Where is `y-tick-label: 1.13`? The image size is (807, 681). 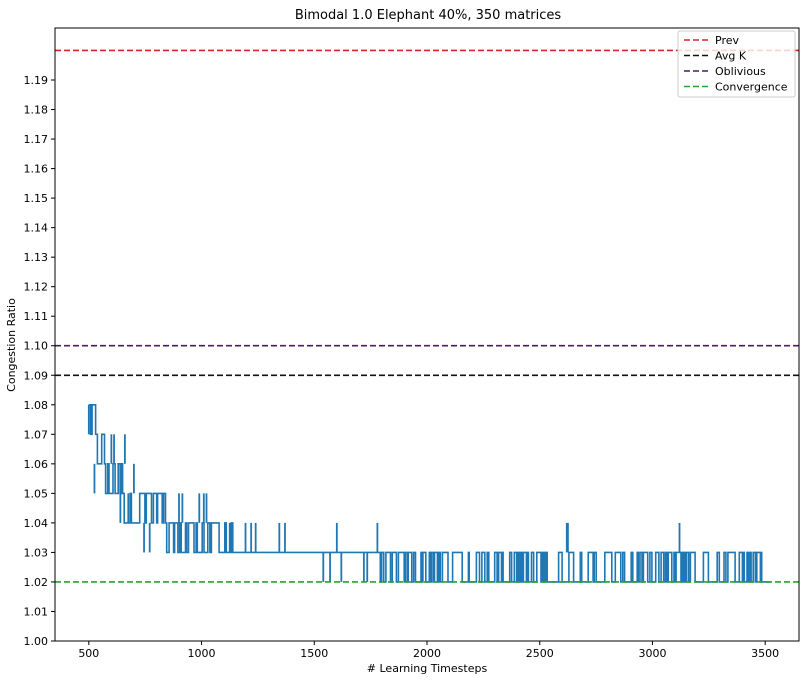 y-tick-label: 1.13 is located at coordinates (36, 257).